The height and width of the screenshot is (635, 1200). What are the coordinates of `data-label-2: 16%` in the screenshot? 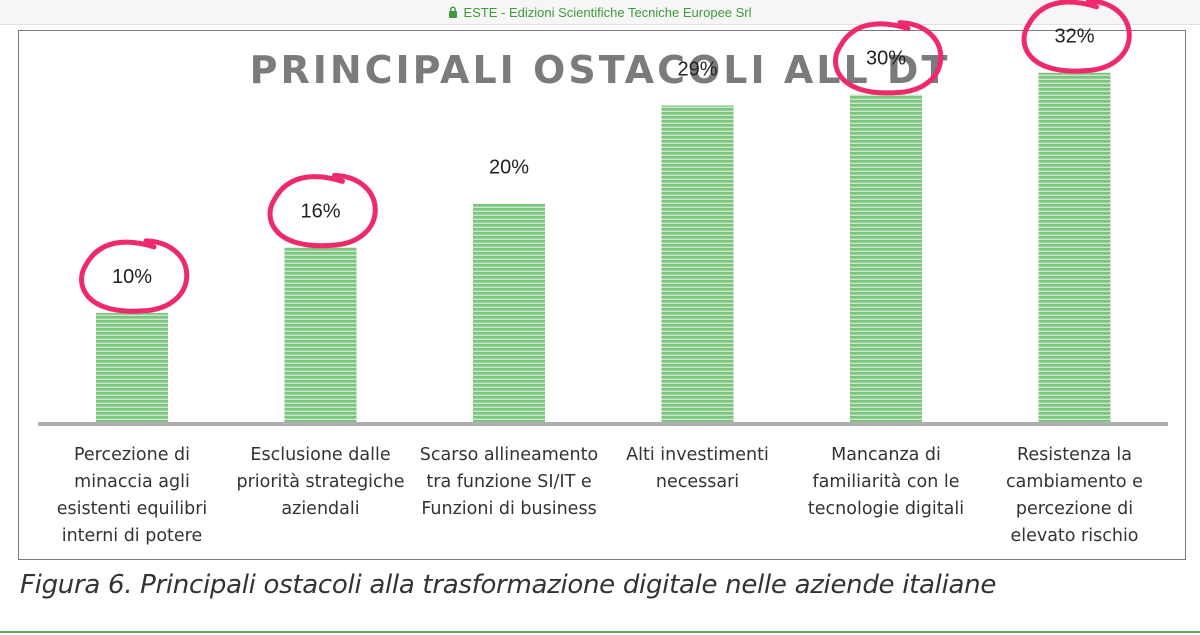 It's located at (320, 211).